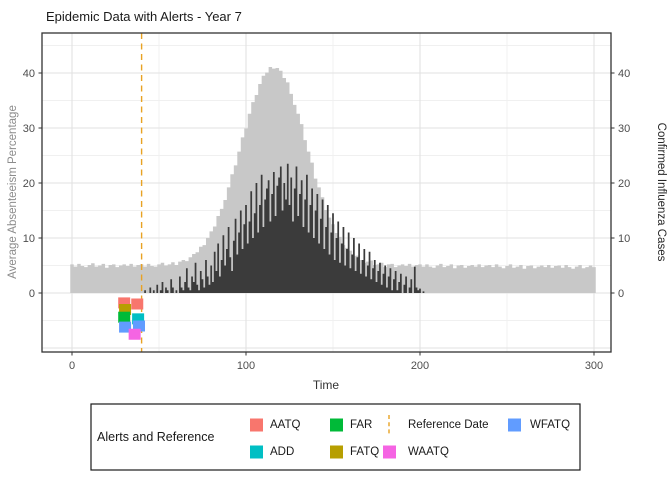 This screenshot has height=480, width=672. I want to click on y-left-tick-20: 20, so click(29, 184).